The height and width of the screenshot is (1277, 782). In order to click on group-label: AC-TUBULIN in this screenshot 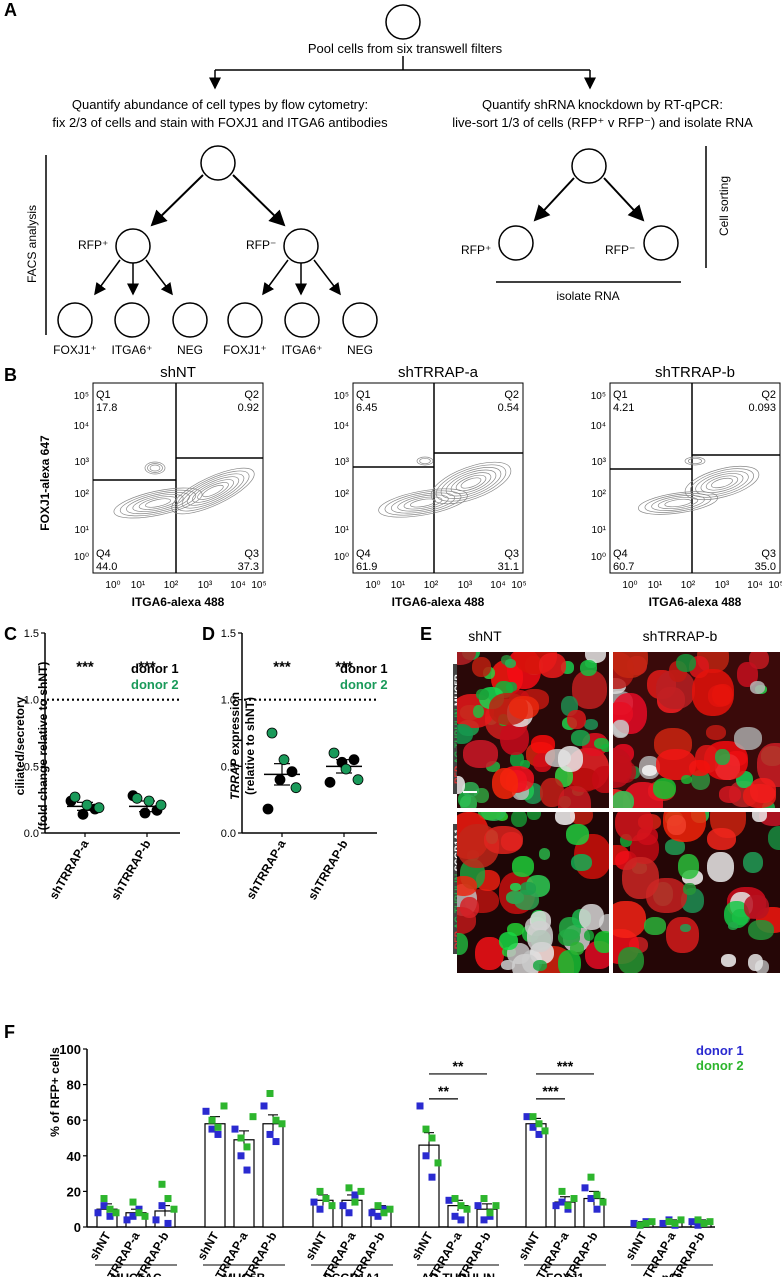, I will do `click(458, 1274)`.